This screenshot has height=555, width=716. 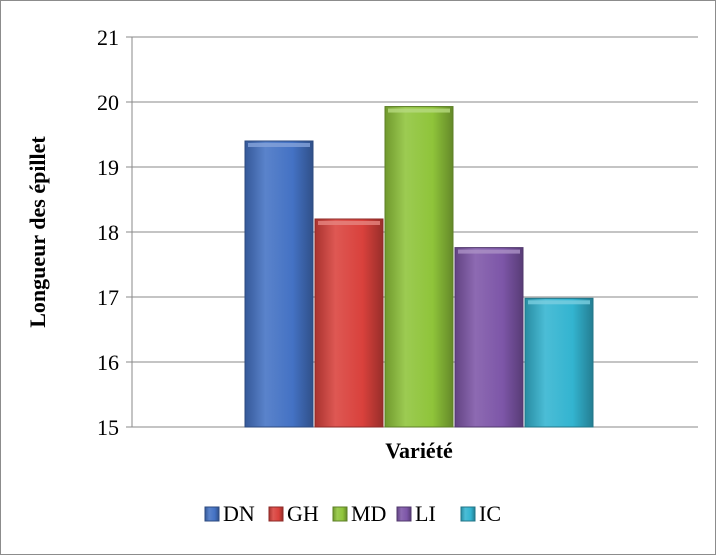 I want to click on bar-dn, so click(x=279, y=284).